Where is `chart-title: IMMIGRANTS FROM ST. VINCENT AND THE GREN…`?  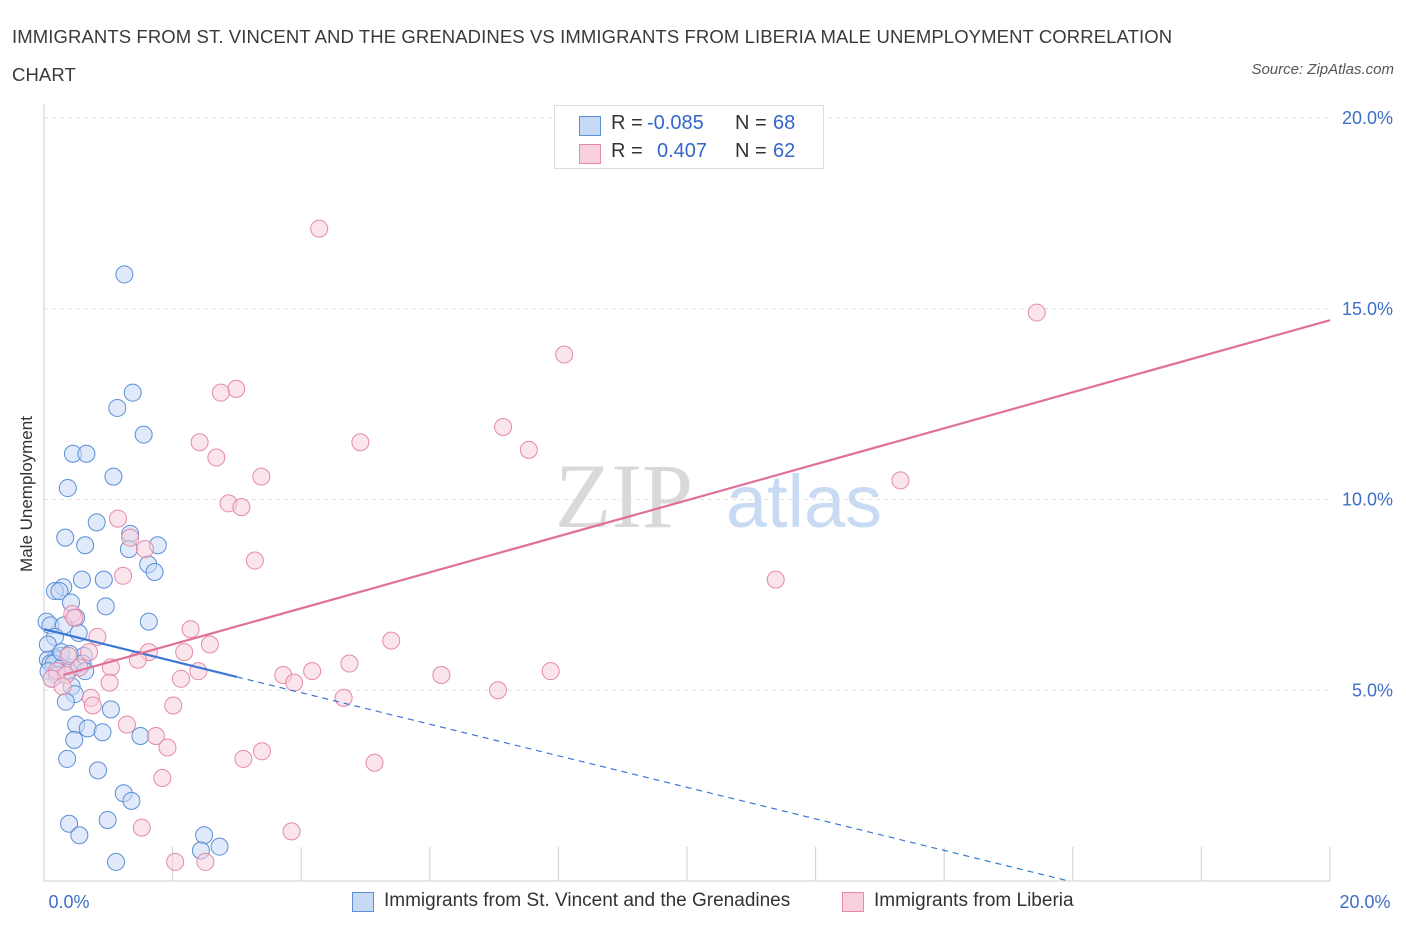 chart-title: IMMIGRANTS FROM ST. VINCENT AND THE GREN… is located at coordinates (592, 55).